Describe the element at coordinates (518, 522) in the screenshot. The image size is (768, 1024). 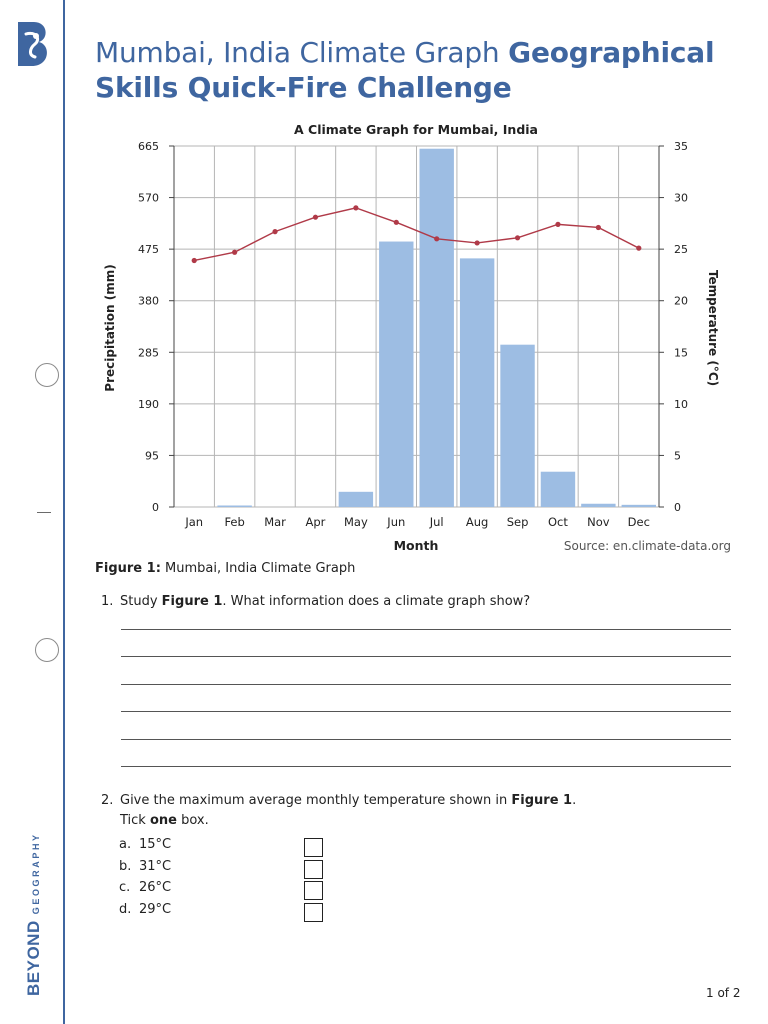
I see `x-tick-label: Sep` at that location.